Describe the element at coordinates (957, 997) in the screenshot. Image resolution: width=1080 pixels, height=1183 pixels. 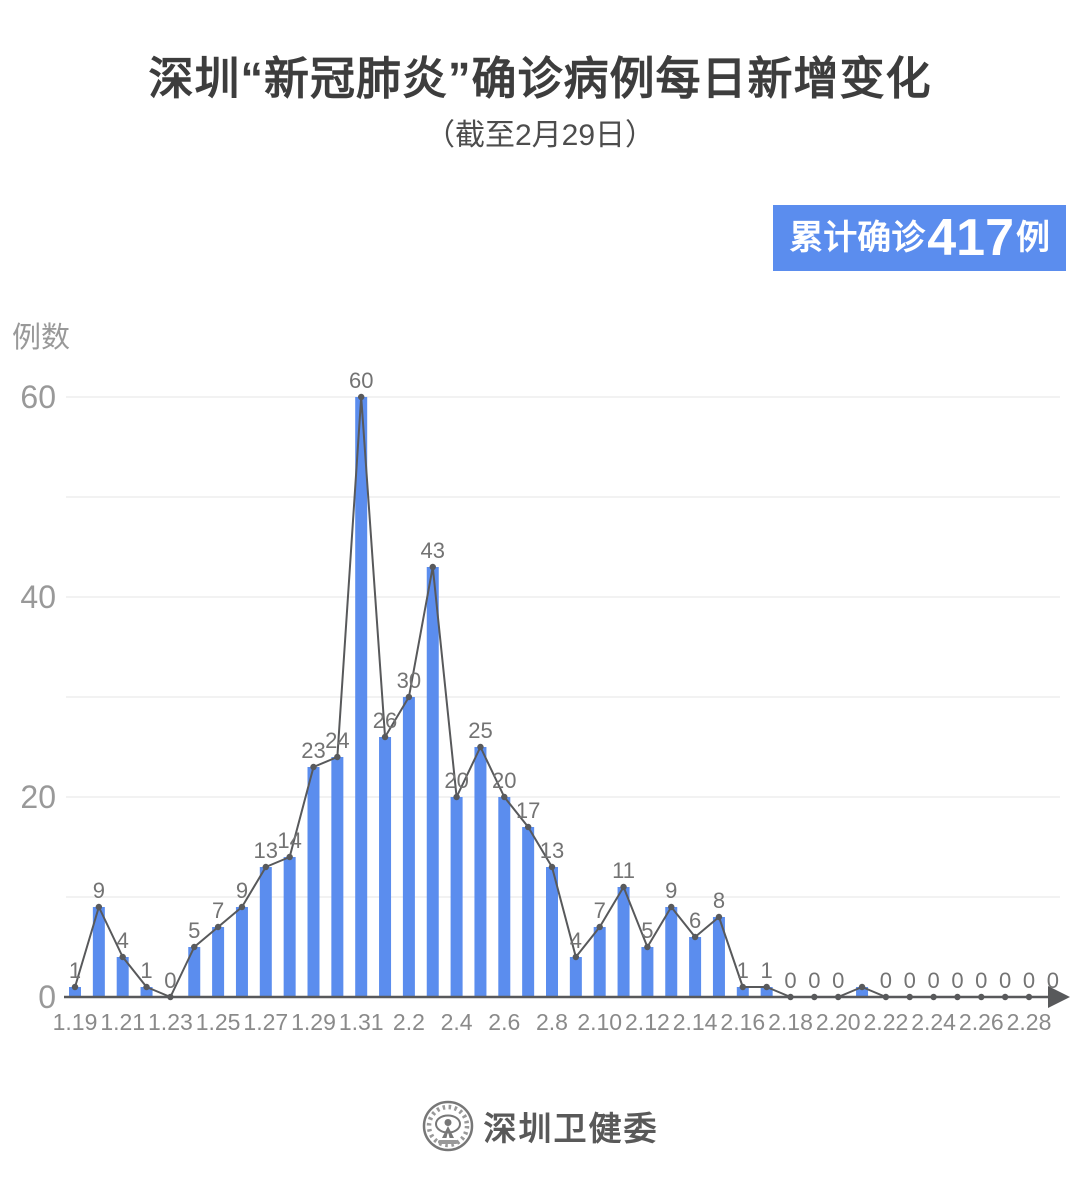
I see `data-point-2.25` at that location.